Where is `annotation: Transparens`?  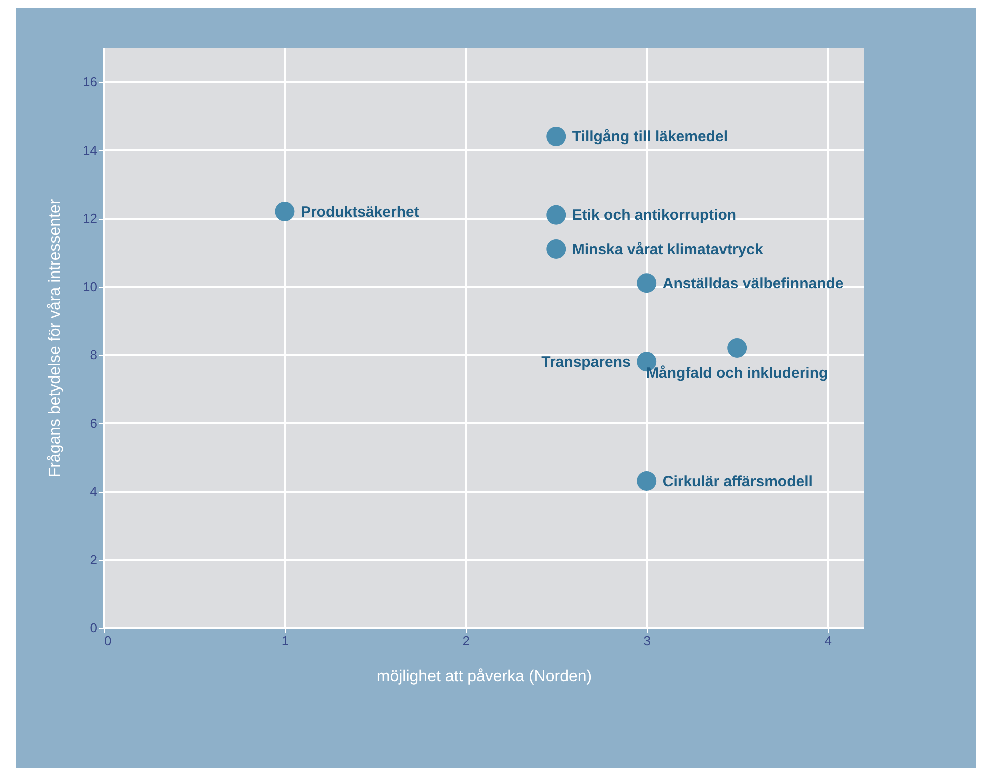
annotation: Transparens is located at coordinates (586, 362).